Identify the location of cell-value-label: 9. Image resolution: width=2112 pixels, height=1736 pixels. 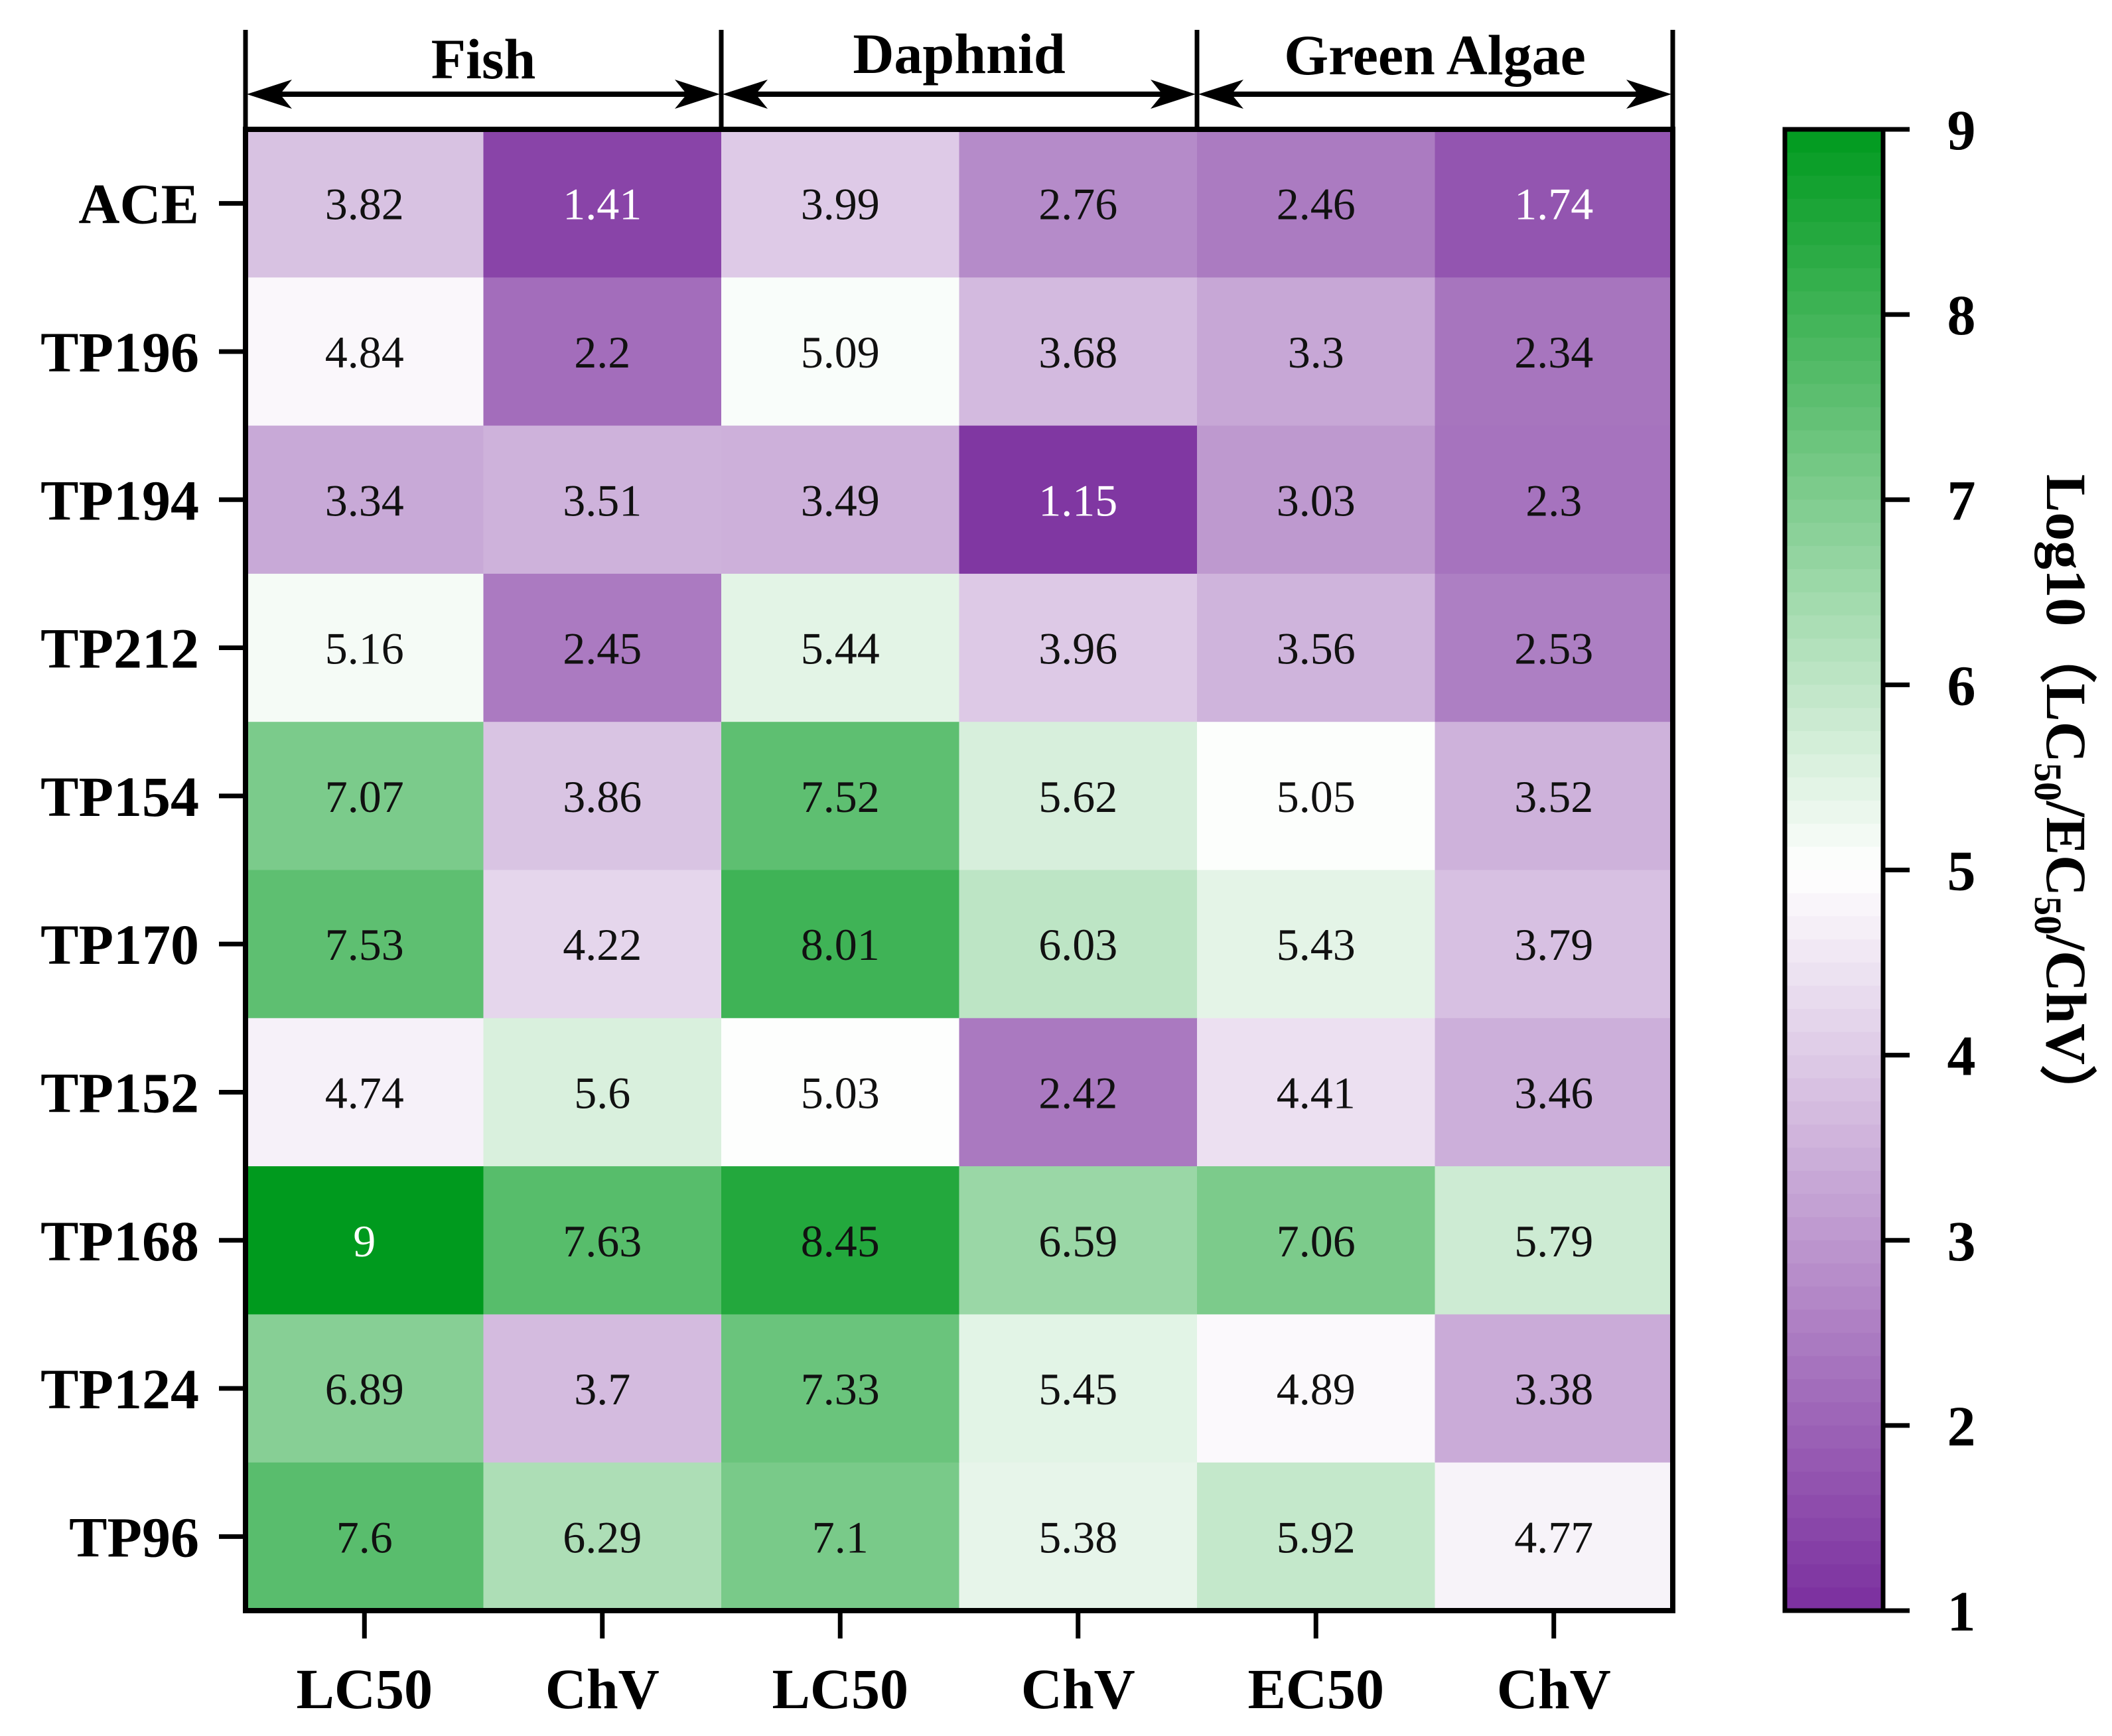
(364, 1241).